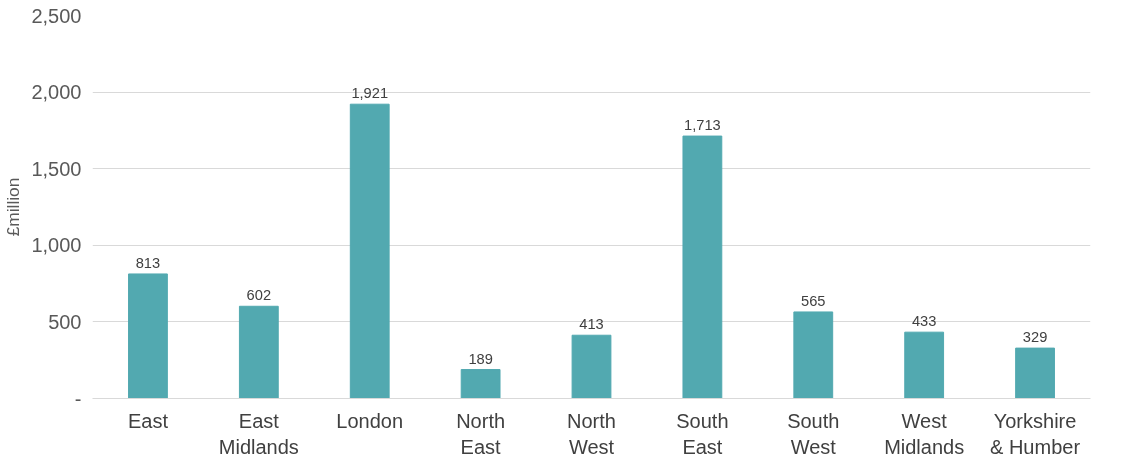  Describe the element at coordinates (480, 358) in the screenshot. I see `data-label: 189` at that location.